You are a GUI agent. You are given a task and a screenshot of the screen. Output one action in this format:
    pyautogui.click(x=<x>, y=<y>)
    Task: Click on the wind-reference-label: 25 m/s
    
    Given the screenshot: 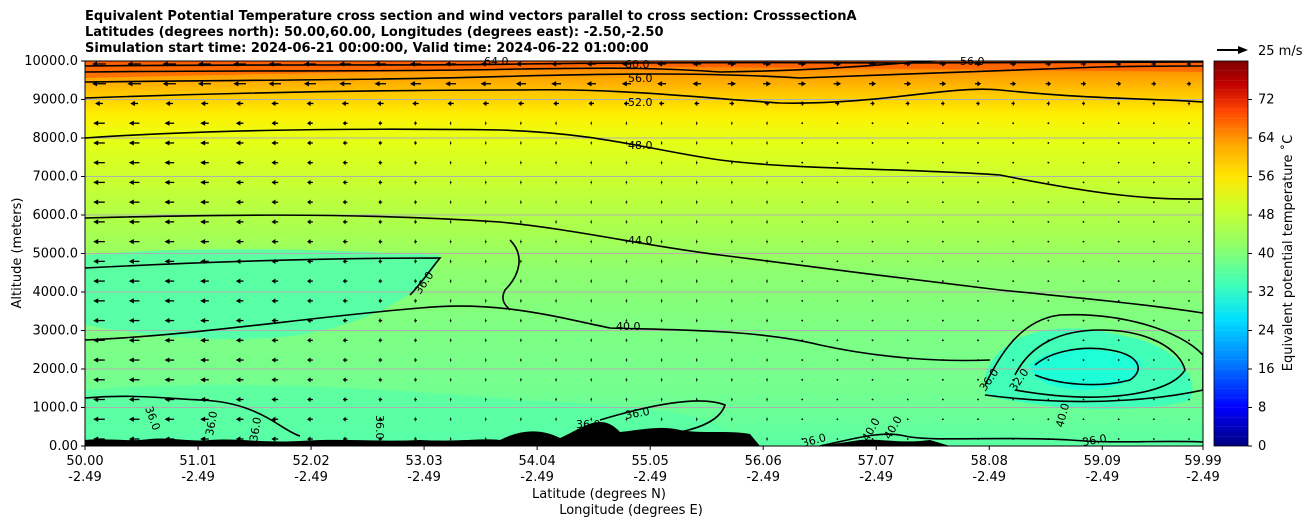 What is the action you would take?
    pyautogui.click(x=1280, y=51)
    